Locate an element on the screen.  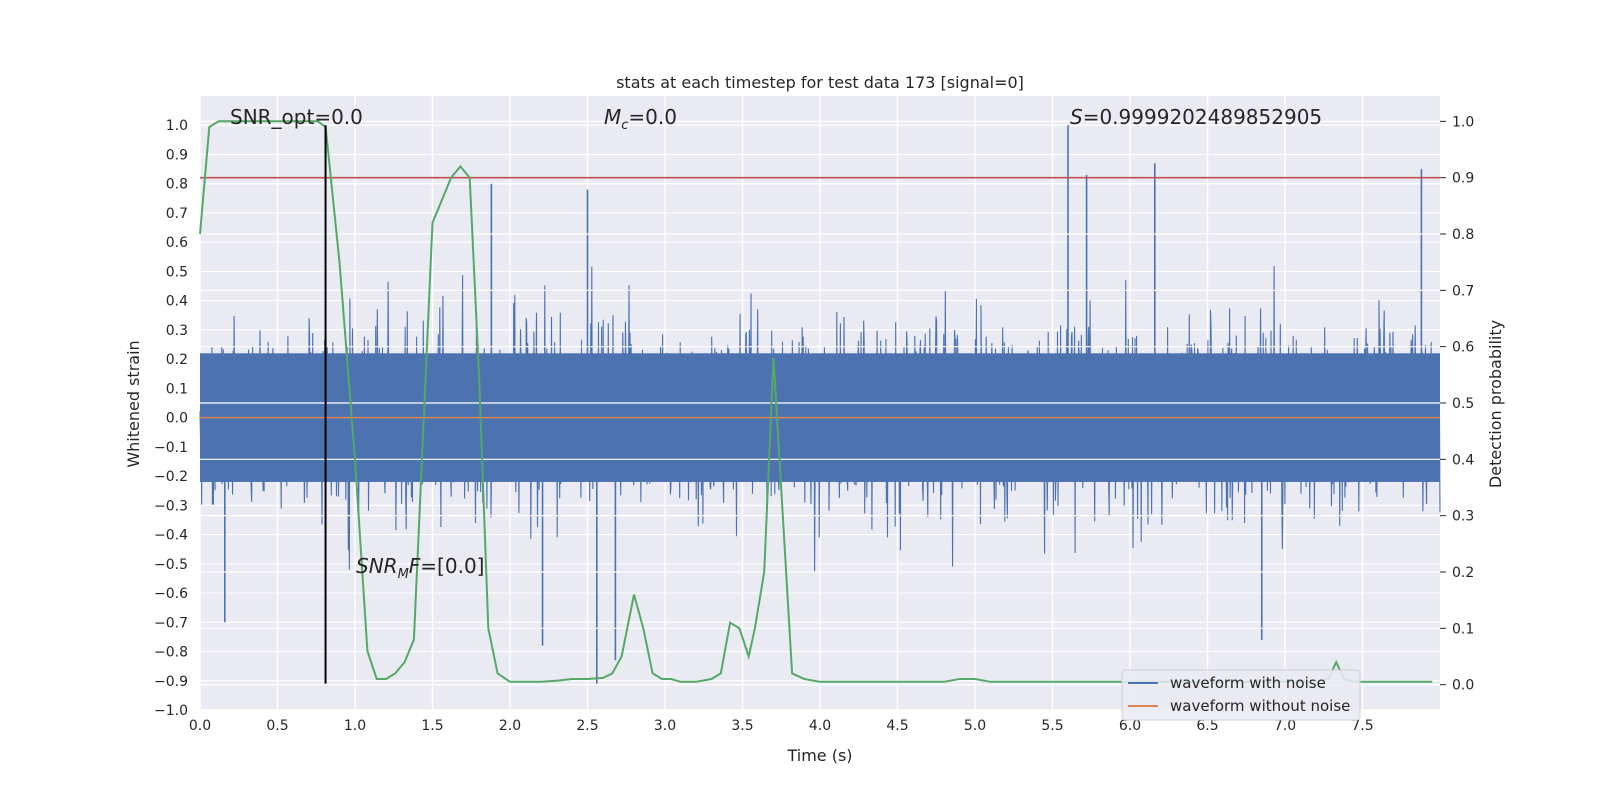
annotation-snr-opt: SNR_opt=0.0 is located at coordinates (296, 117).